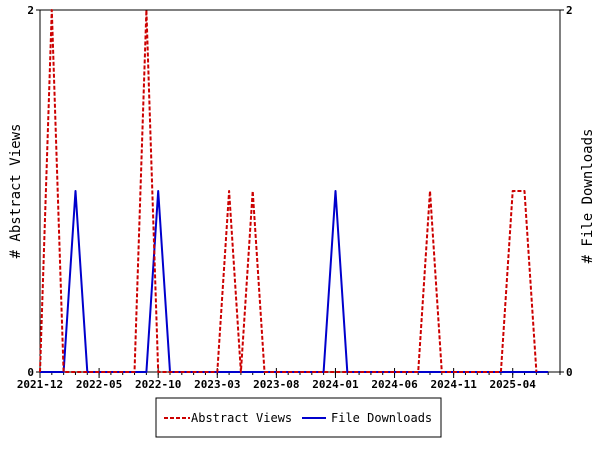  Describe the element at coordinates (99, 384) in the screenshot. I see `x-tick-label: 2022-05` at that location.